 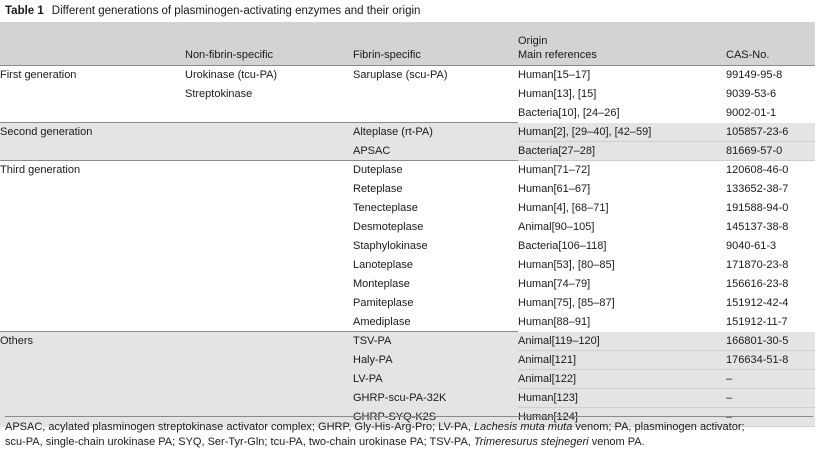 I want to click on generation-cell: Third generation, so click(x=92, y=170).